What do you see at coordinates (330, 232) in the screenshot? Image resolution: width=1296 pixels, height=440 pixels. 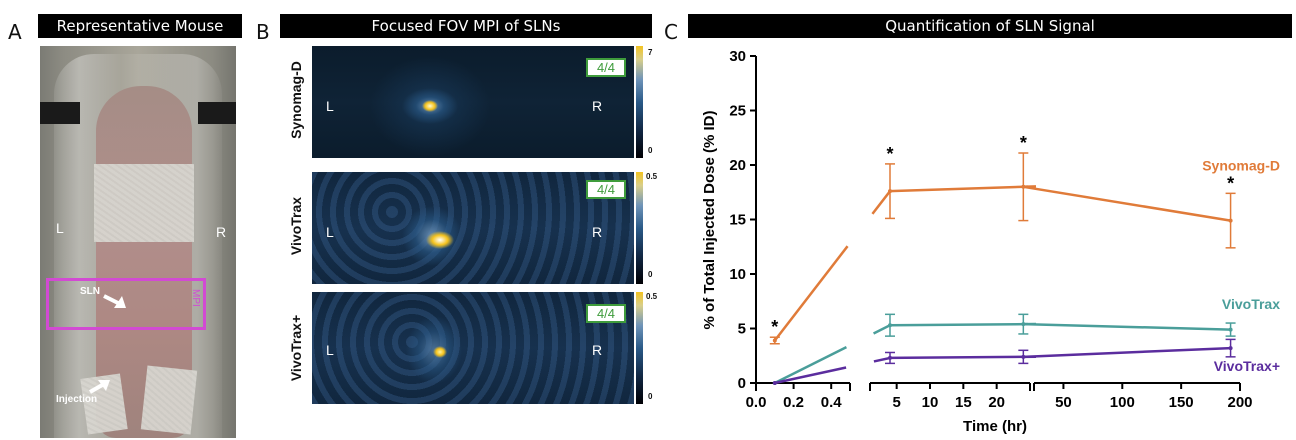 I see `heatmap-vivotrax-left: L` at bounding box center [330, 232].